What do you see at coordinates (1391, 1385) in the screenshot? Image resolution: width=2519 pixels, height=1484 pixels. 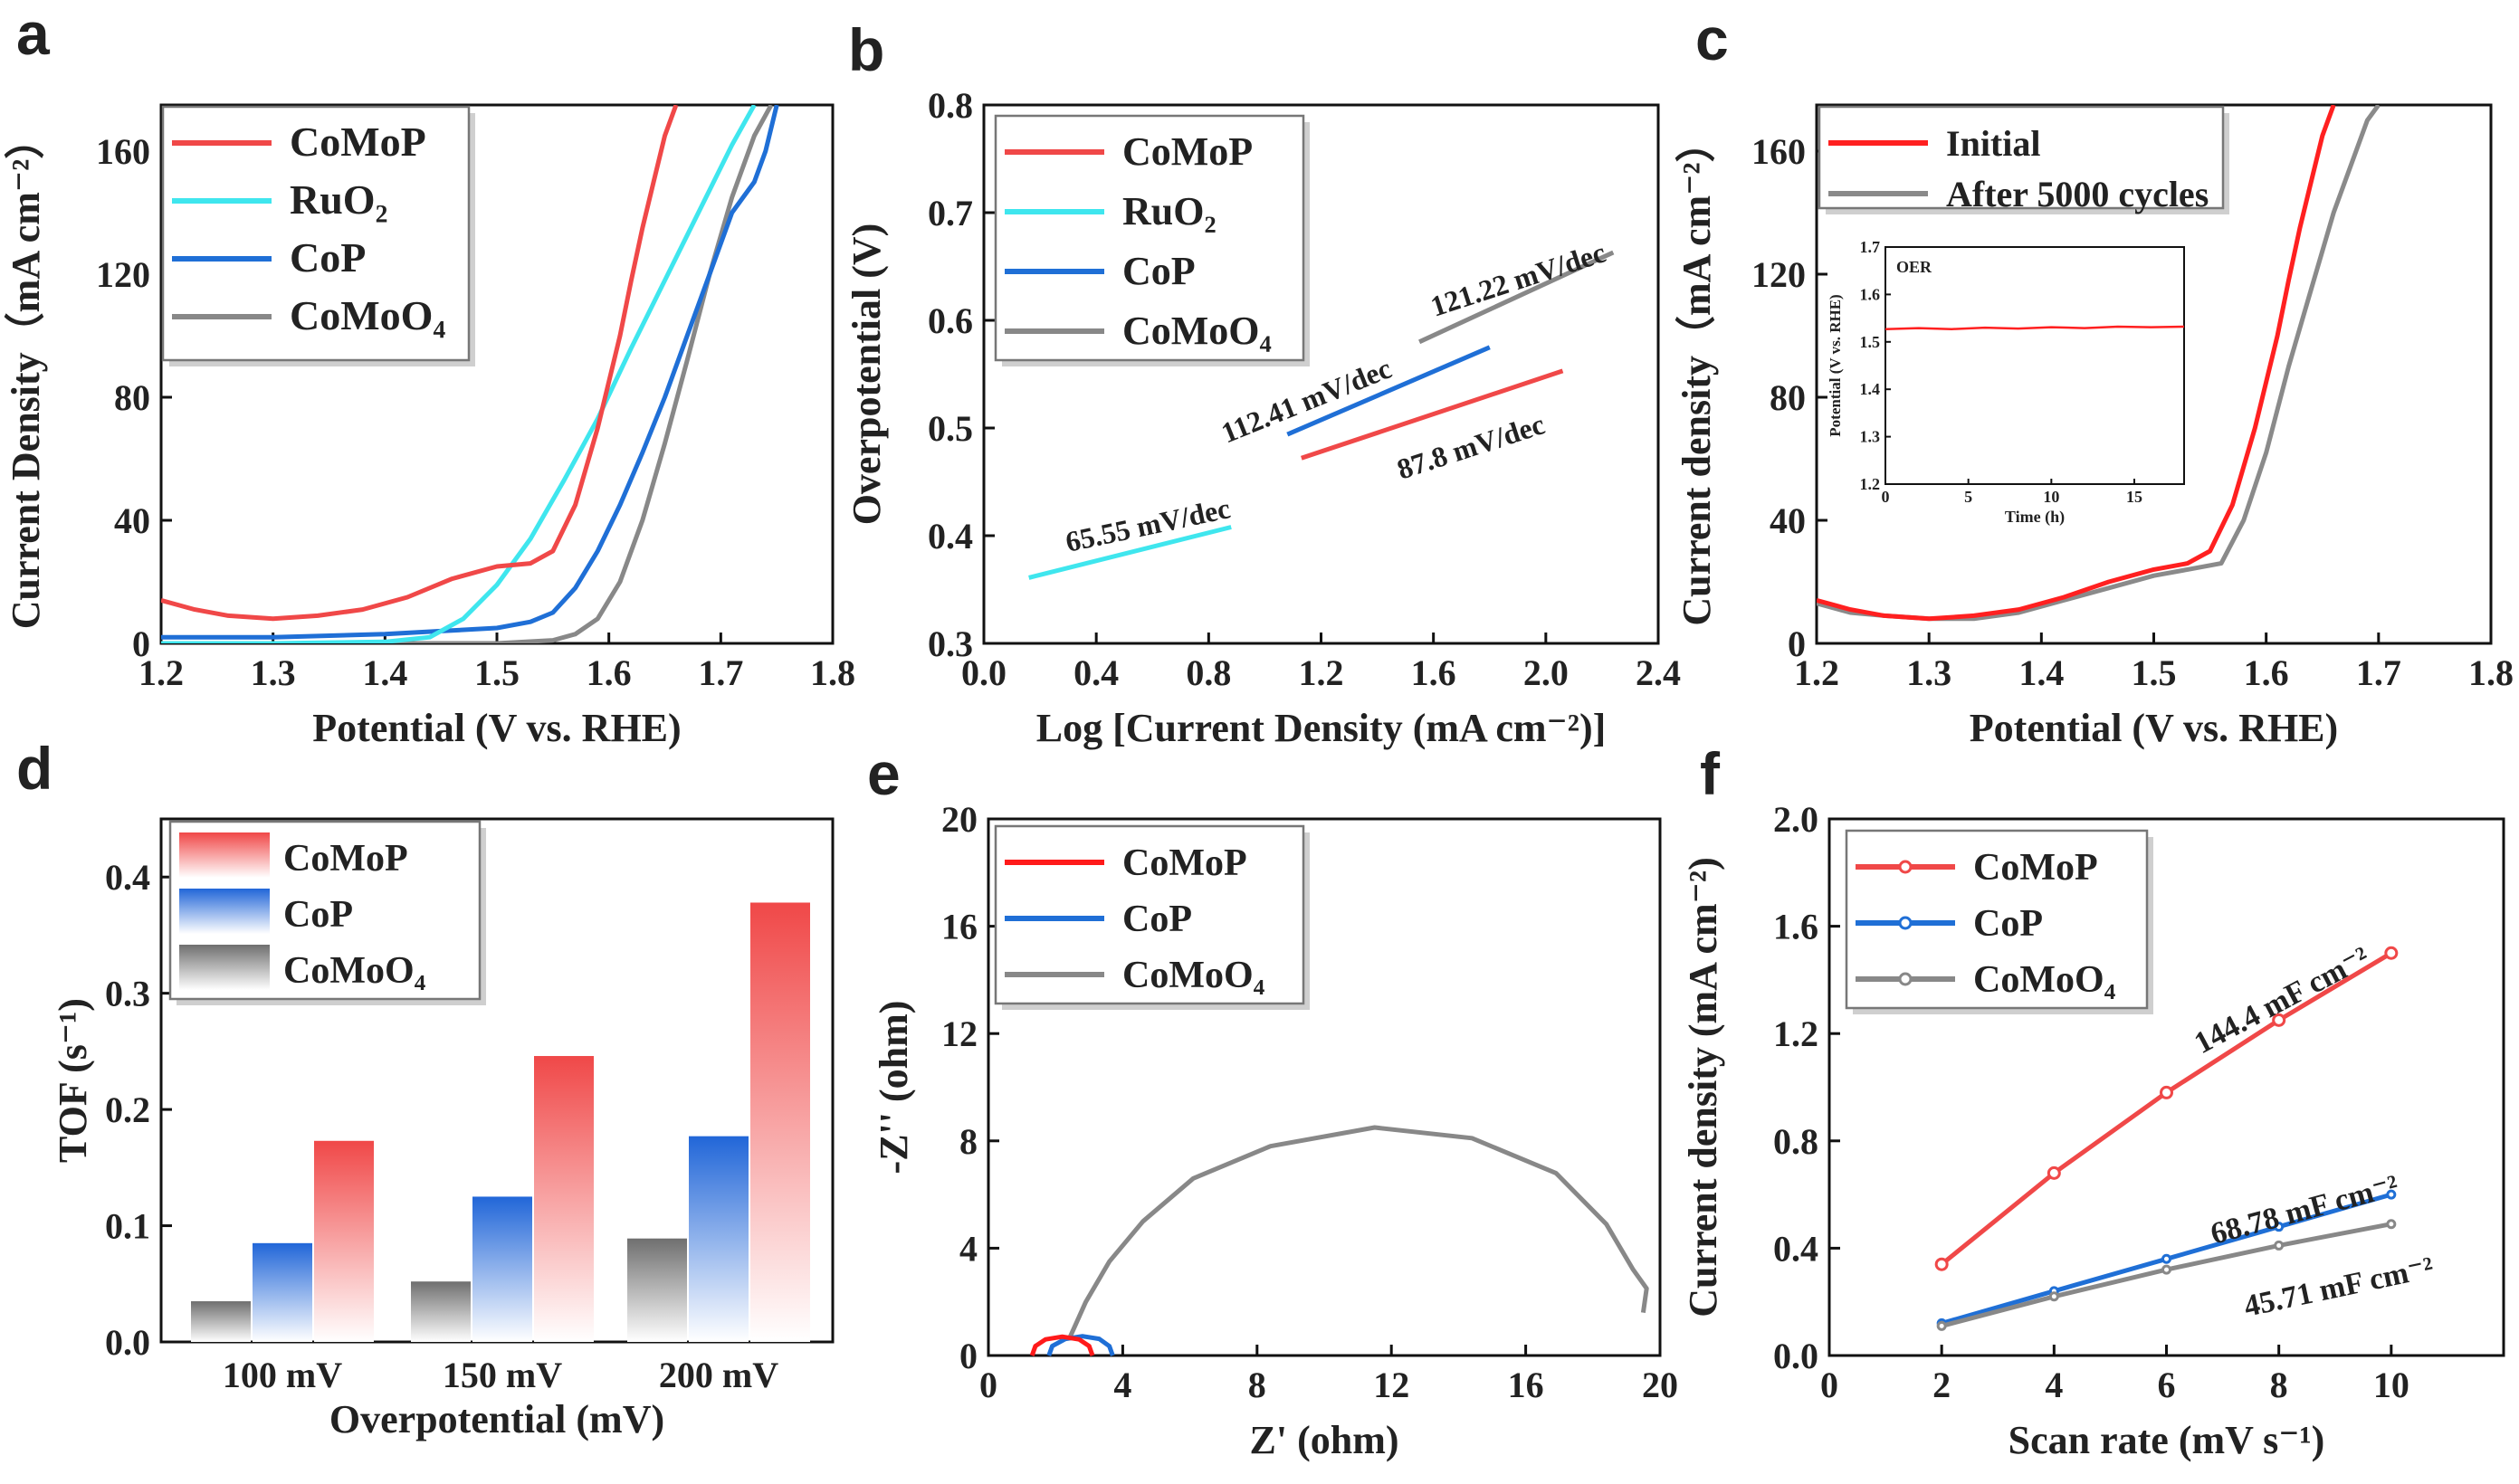 I see `x-tick-label: 12` at bounding box center [1391, 1385].